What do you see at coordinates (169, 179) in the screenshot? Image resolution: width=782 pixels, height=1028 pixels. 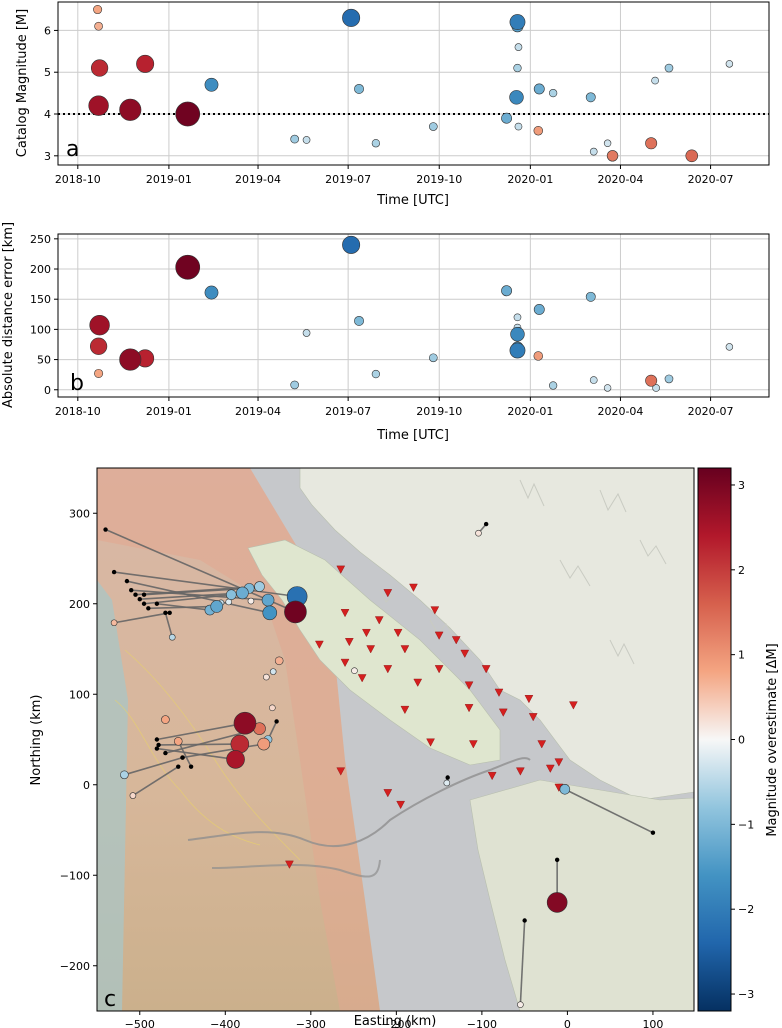 I see `x-tick-label: 2019-01` at bounding box center [169, 179].